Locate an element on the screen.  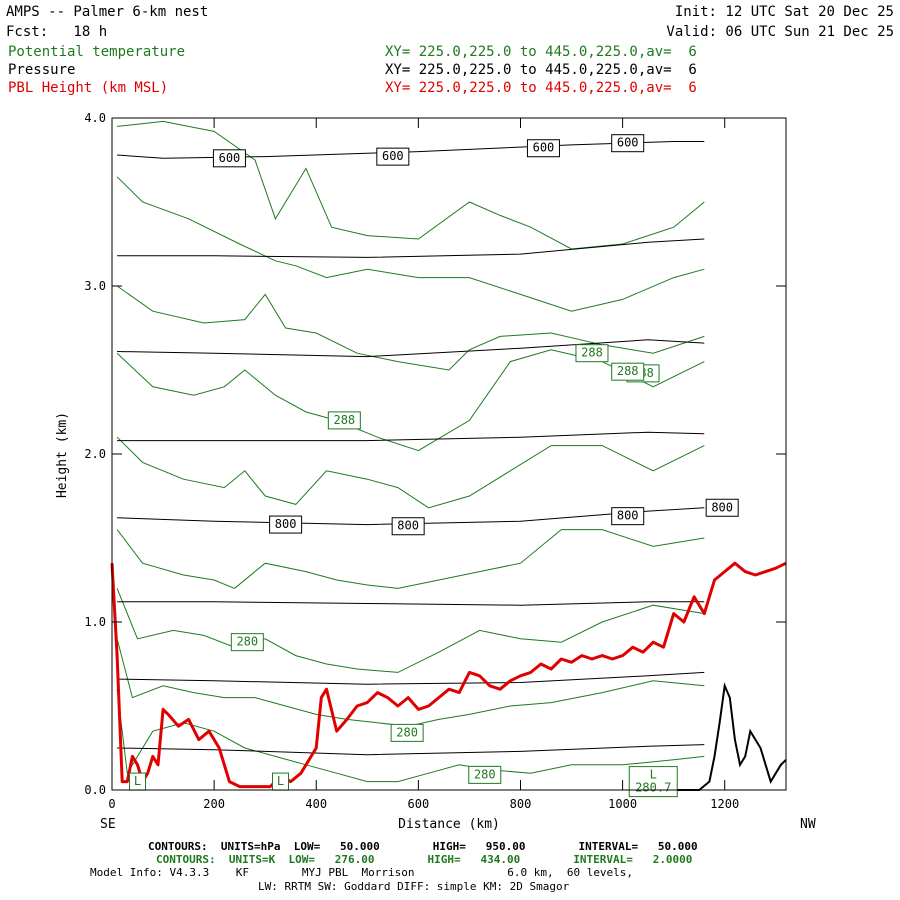
theta-low-0-text: L is located at coordinates (137, 781).